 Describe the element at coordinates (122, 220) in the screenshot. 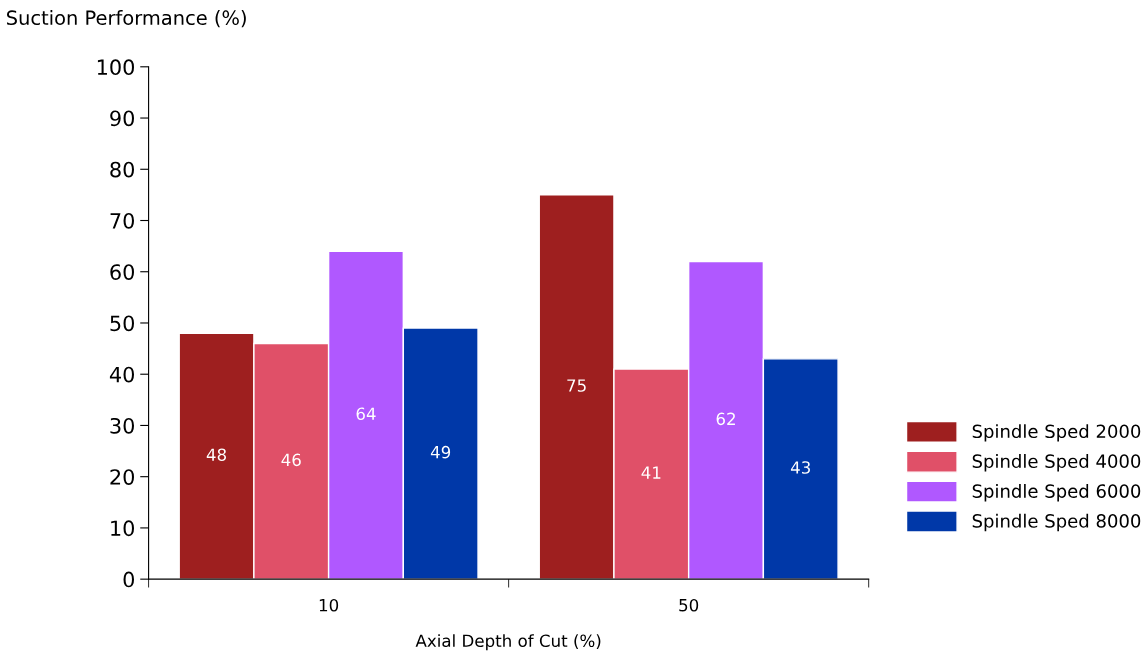

I see `y-tick-label: 70` at that location.